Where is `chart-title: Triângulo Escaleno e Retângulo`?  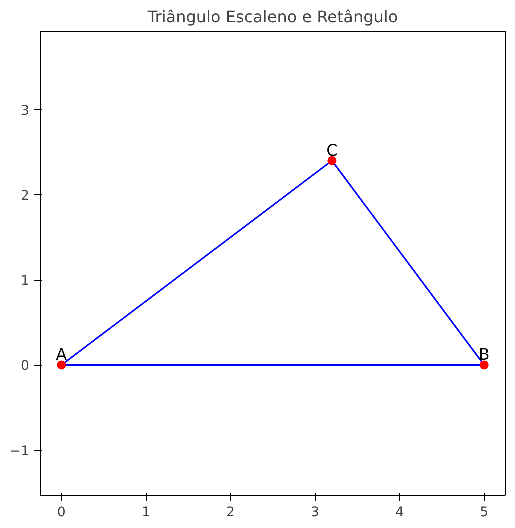 chart-title: Triângulo Escaleno e Retângulo is located at coordinates (272, 17).